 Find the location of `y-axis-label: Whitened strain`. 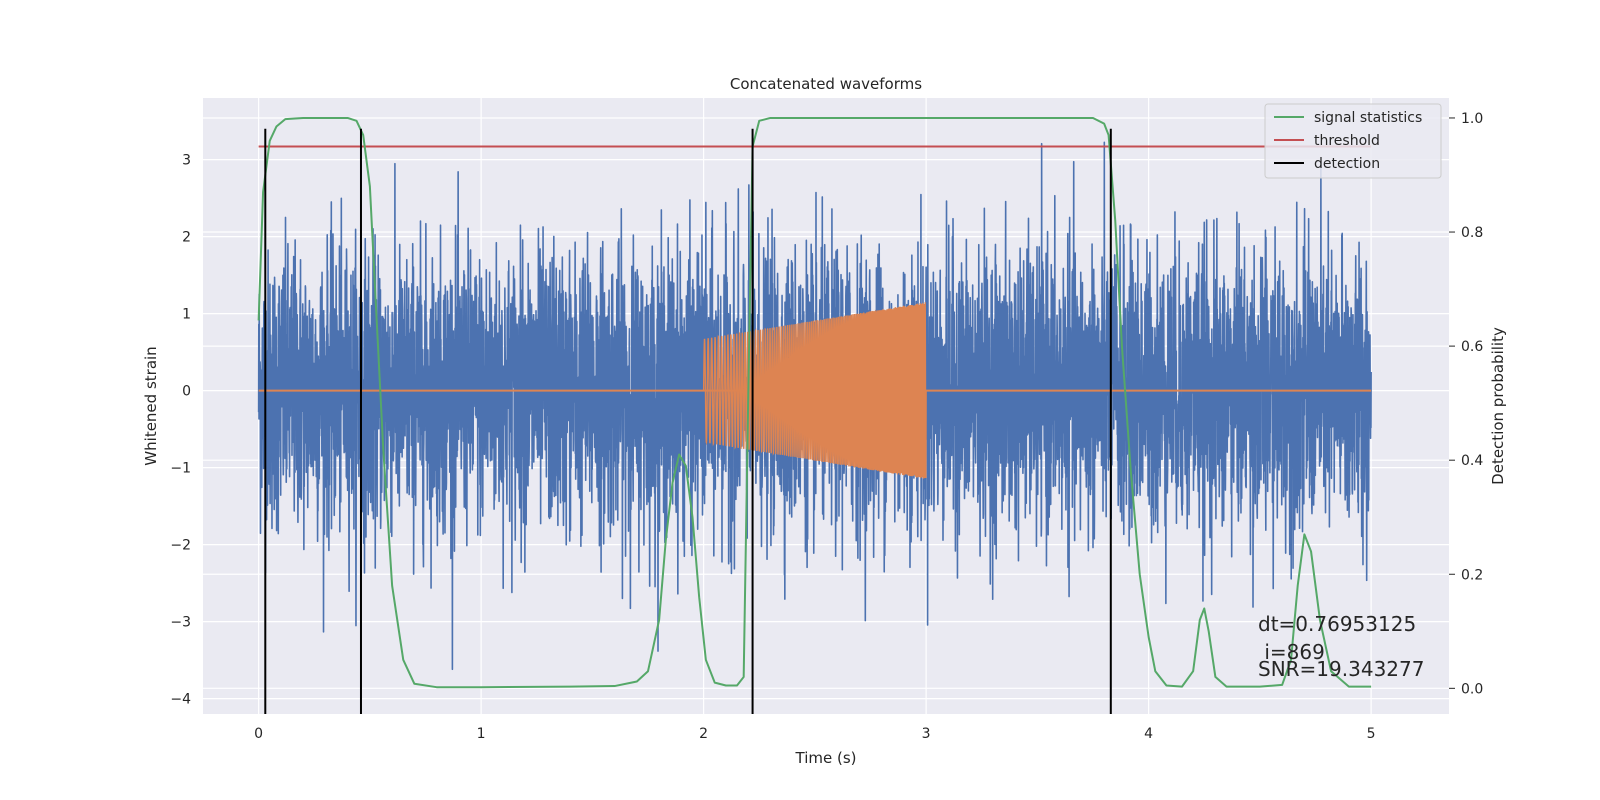

y-axis-label: Whitened strain is located at coordinates (151, 405).